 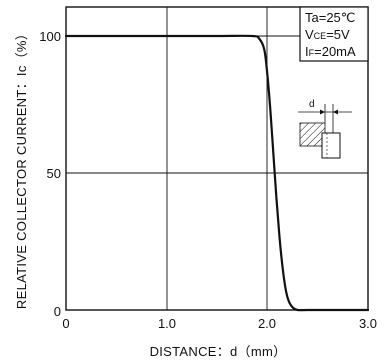 I want to click on y-tick-50: 50, so click(x=54, y=173).